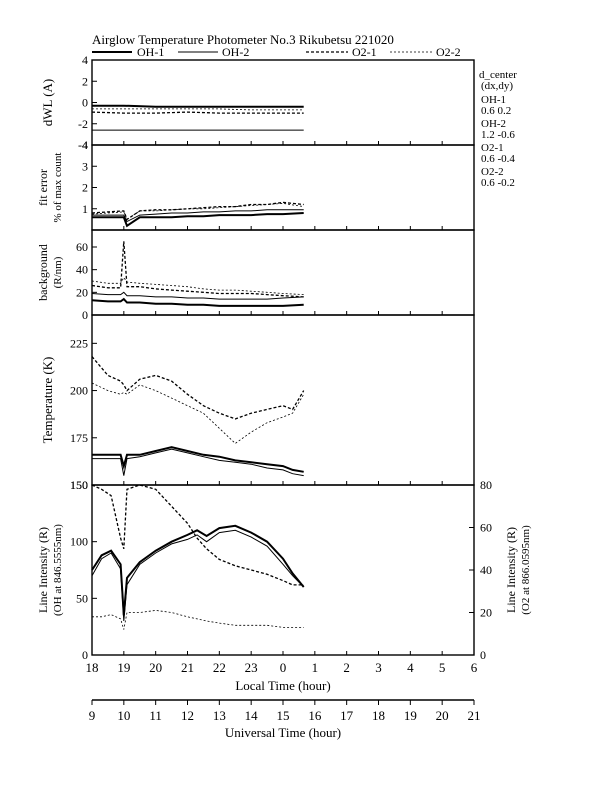 Image resolution: width=612 pixels, height=792 pixels. Describe the element at coordinates (82, 247) in the screenshot. I see `ytick-label-background-3: 60` at that location.